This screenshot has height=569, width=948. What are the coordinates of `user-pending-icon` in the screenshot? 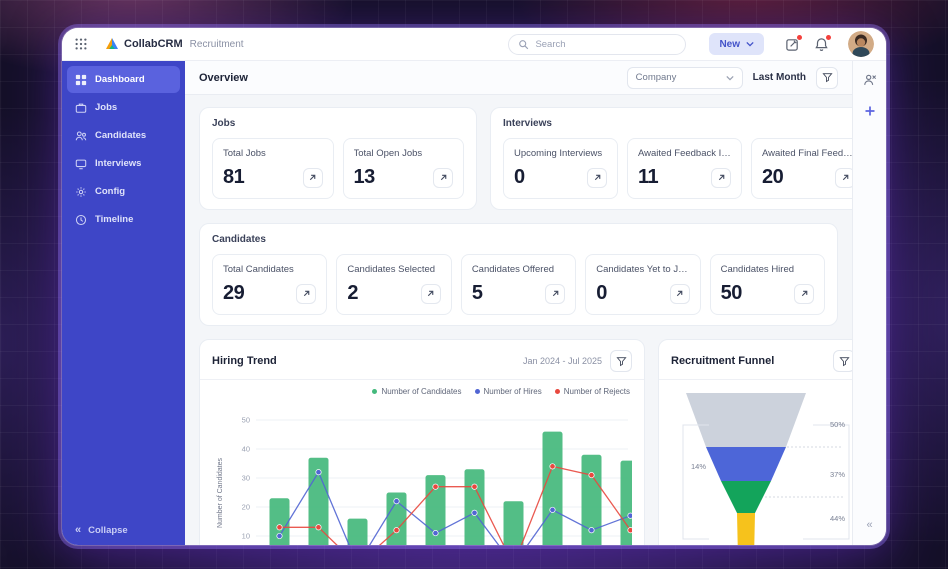 It's located at (870, 80).